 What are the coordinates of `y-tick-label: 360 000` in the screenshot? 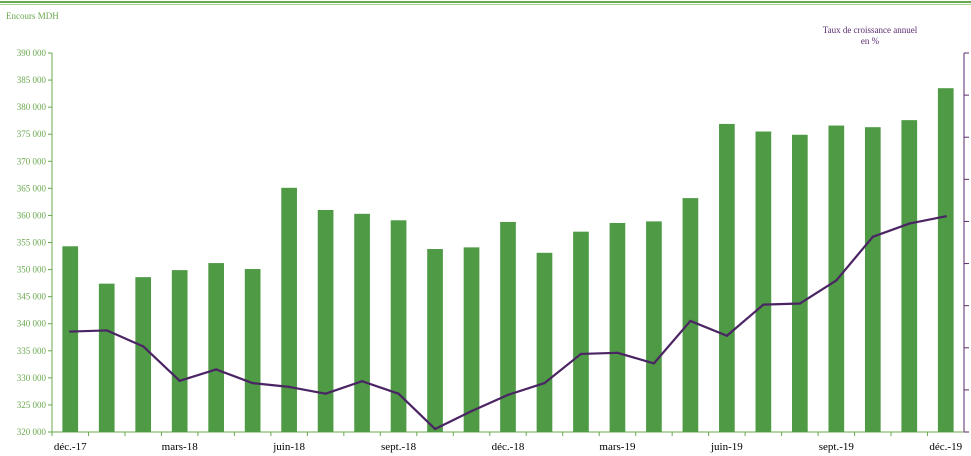 It's located at (32, 215).